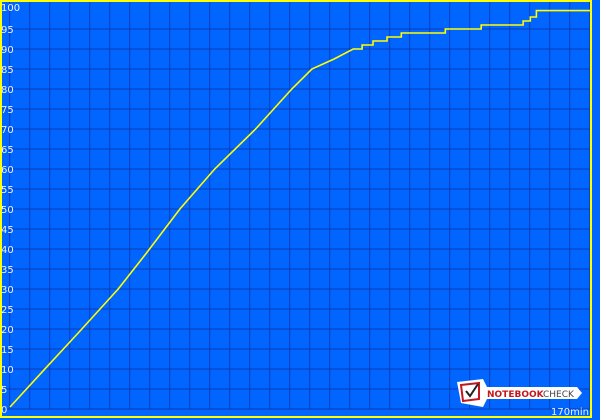  What do you see at coordinates (7, 310) in the screenshot?
I see `y-tick-label: 25` at bounding box center [7, 310].